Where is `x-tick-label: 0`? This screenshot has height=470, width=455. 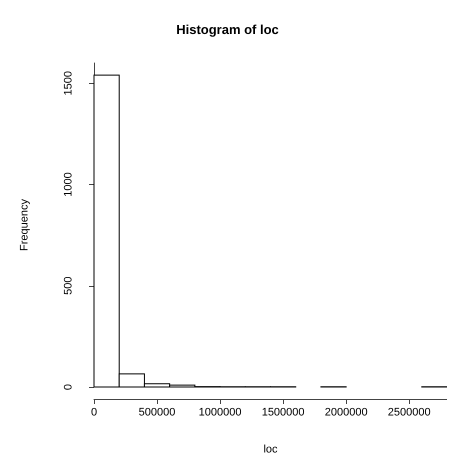 x-tick-label: 0 is located at coordinates (94, 412).